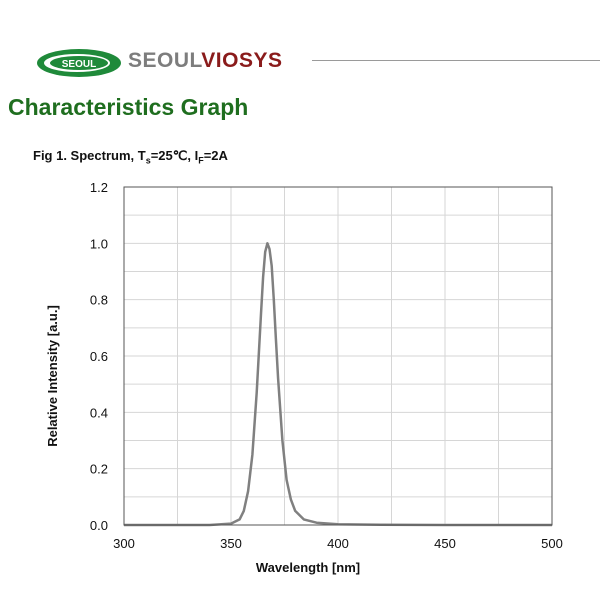 The image size is (600, 600). I want to click on brand-prefix: SEOUL, so click(165, 60).